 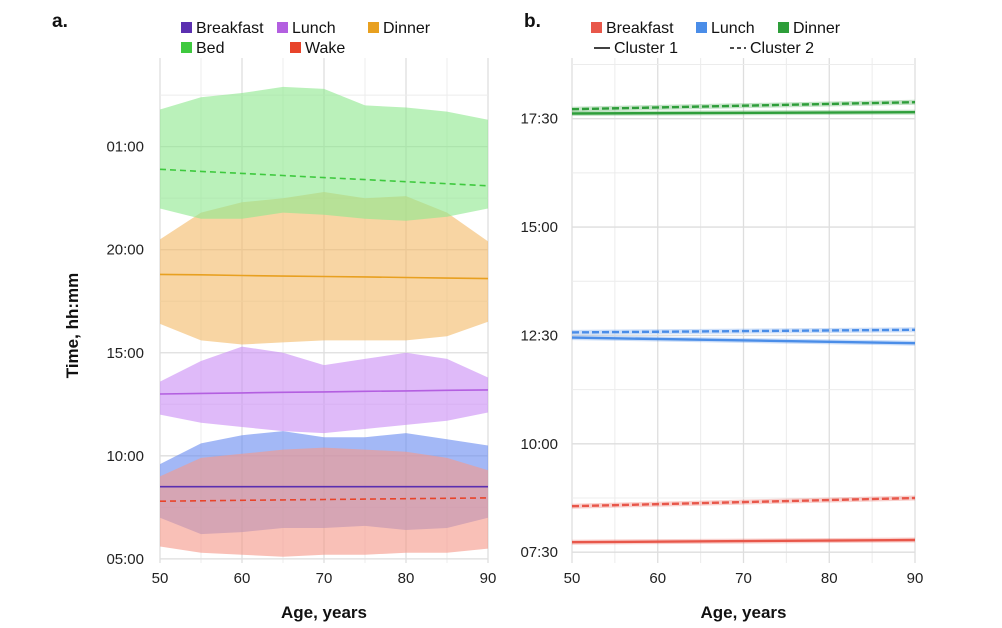 I want to click on line-breakfast-cluster1-b, so click(x=743, y=541).